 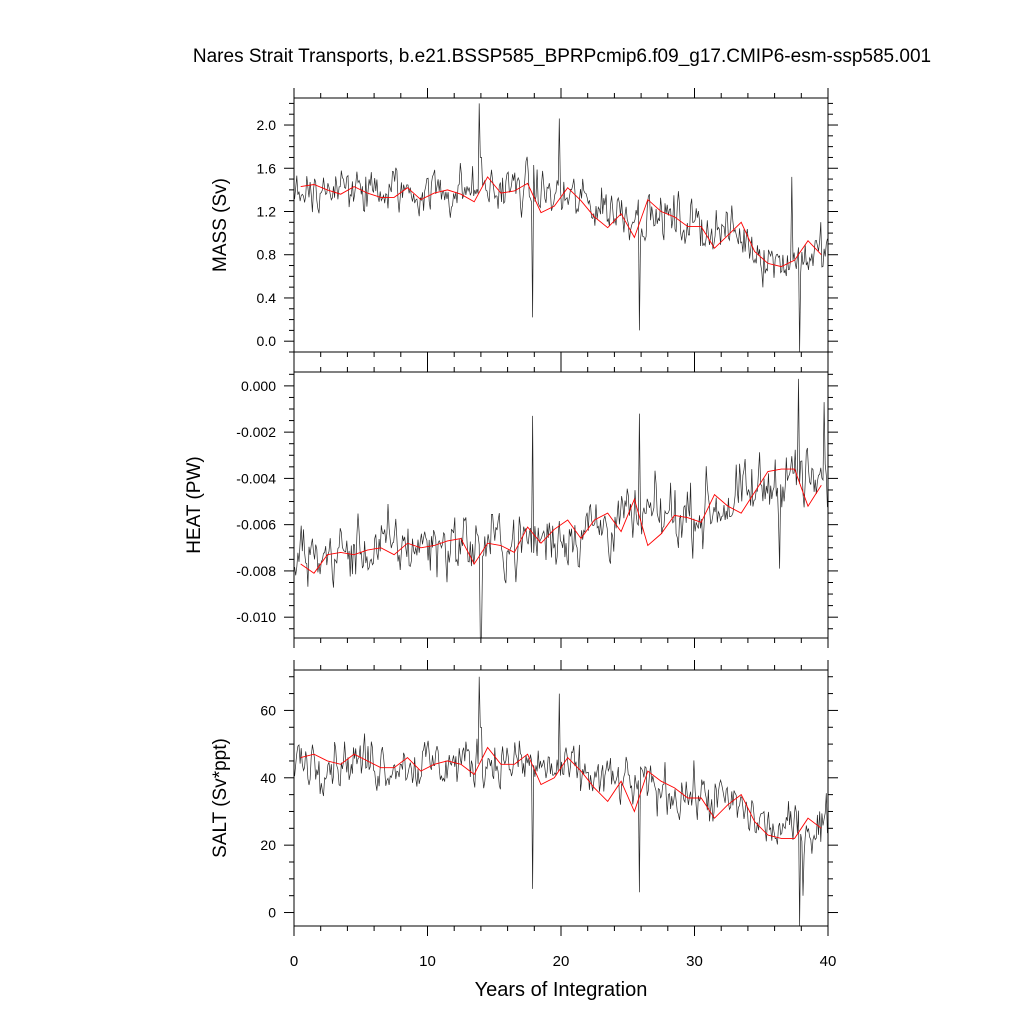 I want to click on x-tick-label: 10, so click(x=427, y=961).